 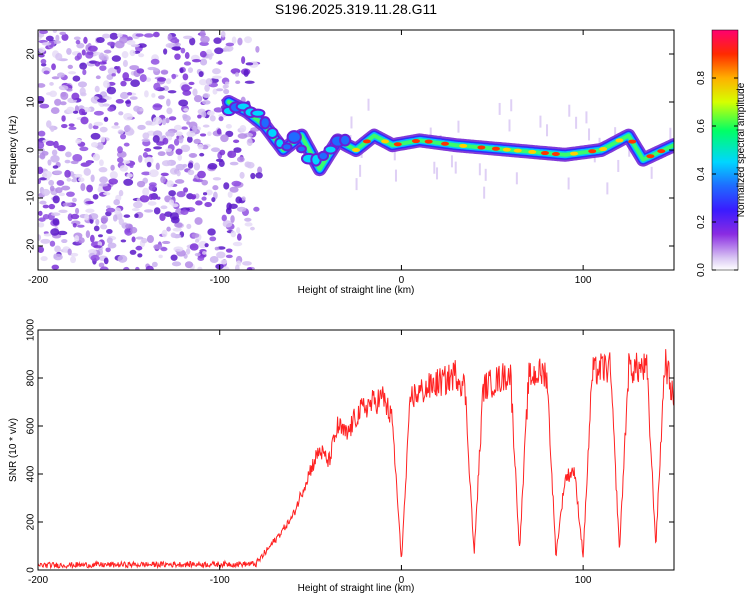 What do you see at coordinates (701, 222) in the screenshot?
I see `colorbar-tick-label: 0.2` at bounding box center [701, 222].